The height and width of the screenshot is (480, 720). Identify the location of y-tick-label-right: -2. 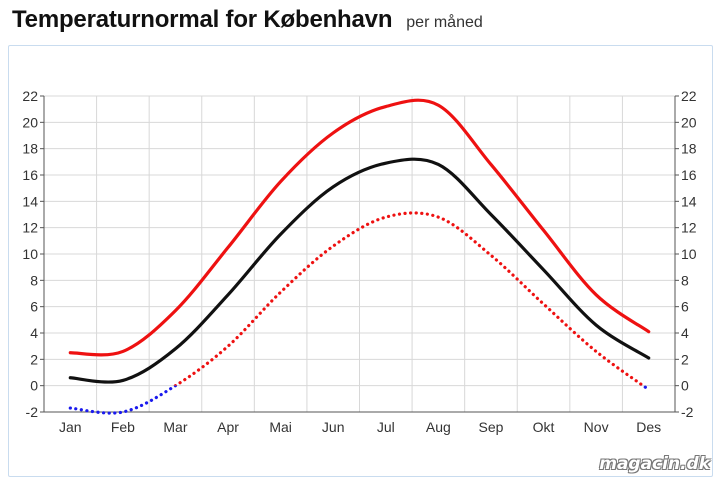
(687, 412).